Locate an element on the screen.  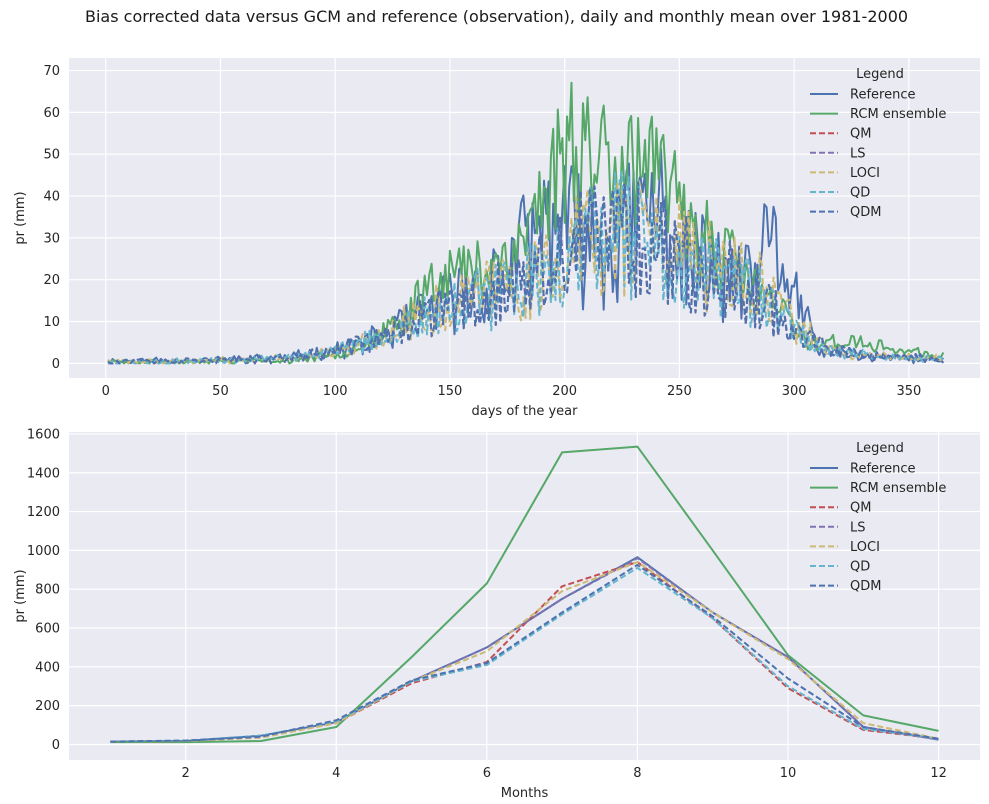
y-tick-label: 800 is located at coordinates (47, 590).